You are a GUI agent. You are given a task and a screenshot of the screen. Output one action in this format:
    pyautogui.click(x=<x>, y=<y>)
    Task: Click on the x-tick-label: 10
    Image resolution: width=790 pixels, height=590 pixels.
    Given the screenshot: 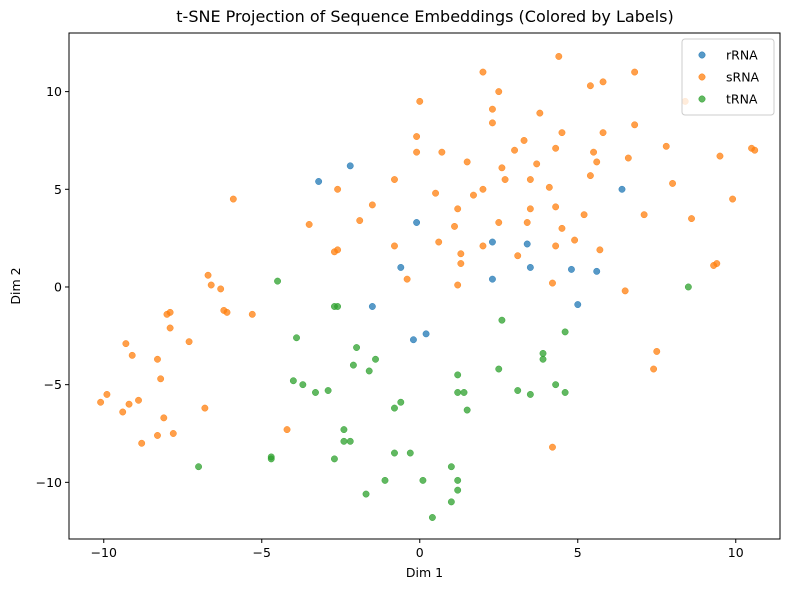 What is the action you would take?
    pyautogui.click(x=736, y=552)
    